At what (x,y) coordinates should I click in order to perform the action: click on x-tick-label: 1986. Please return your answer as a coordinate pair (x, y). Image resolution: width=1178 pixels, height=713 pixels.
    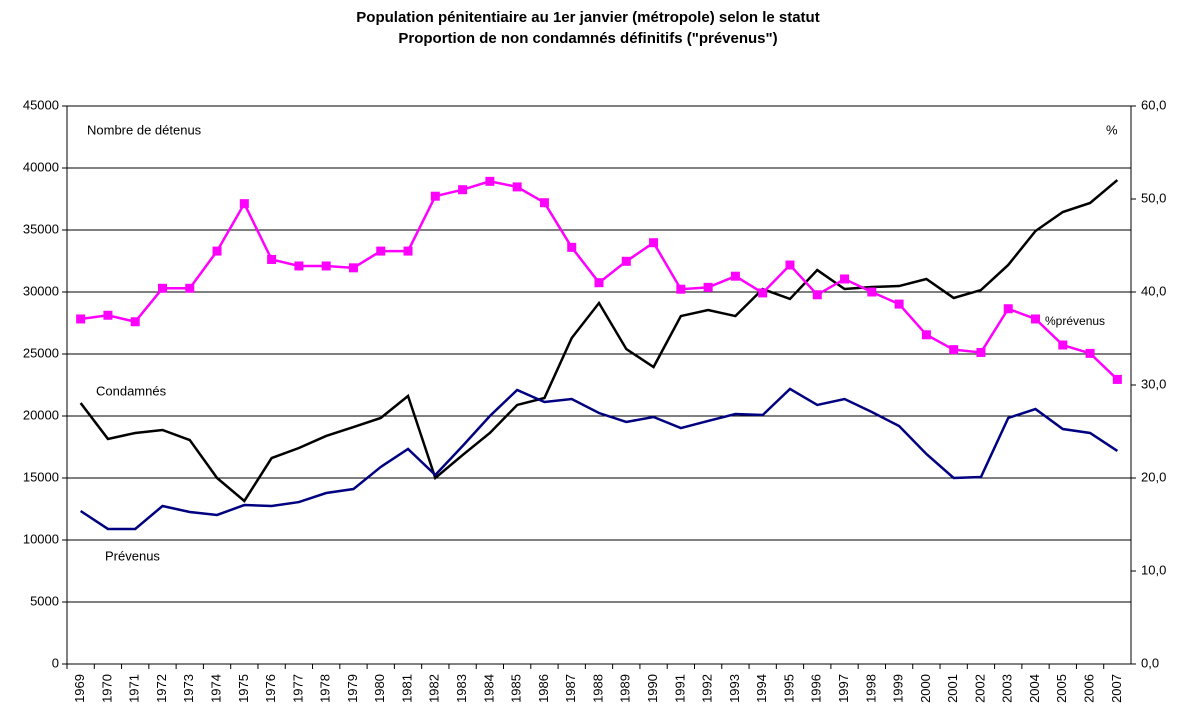
    Looking at the image, I should click on (543, 688).